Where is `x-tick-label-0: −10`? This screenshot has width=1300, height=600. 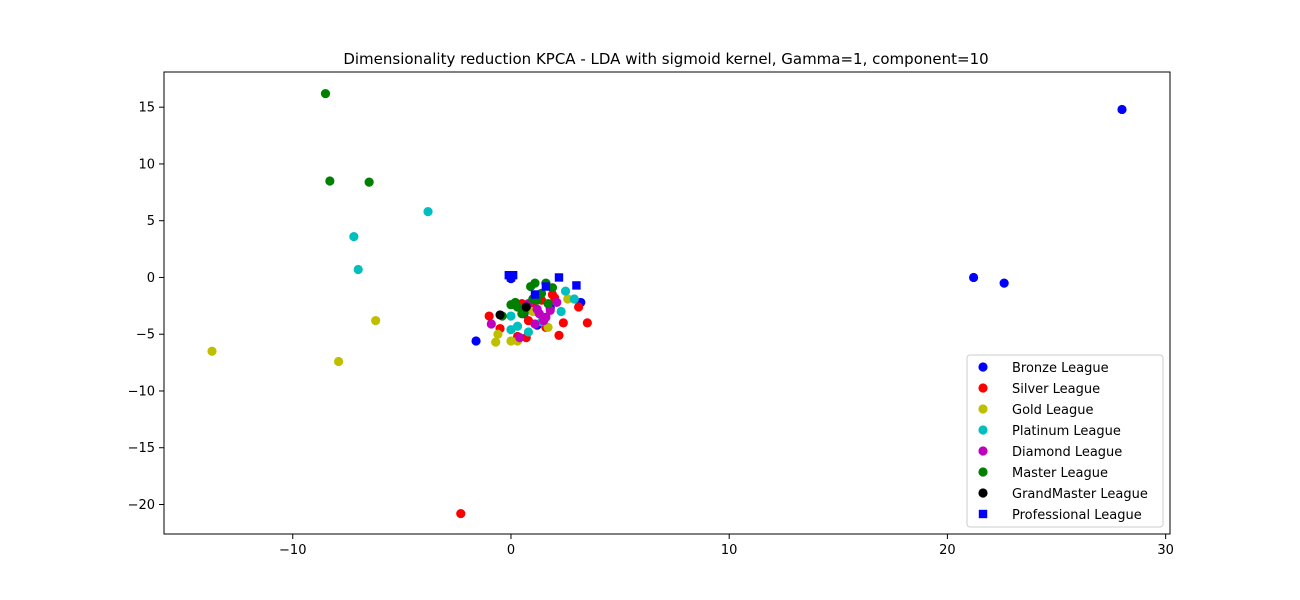
x-tick-label-0: −10 is located at coordinates (292, 550).